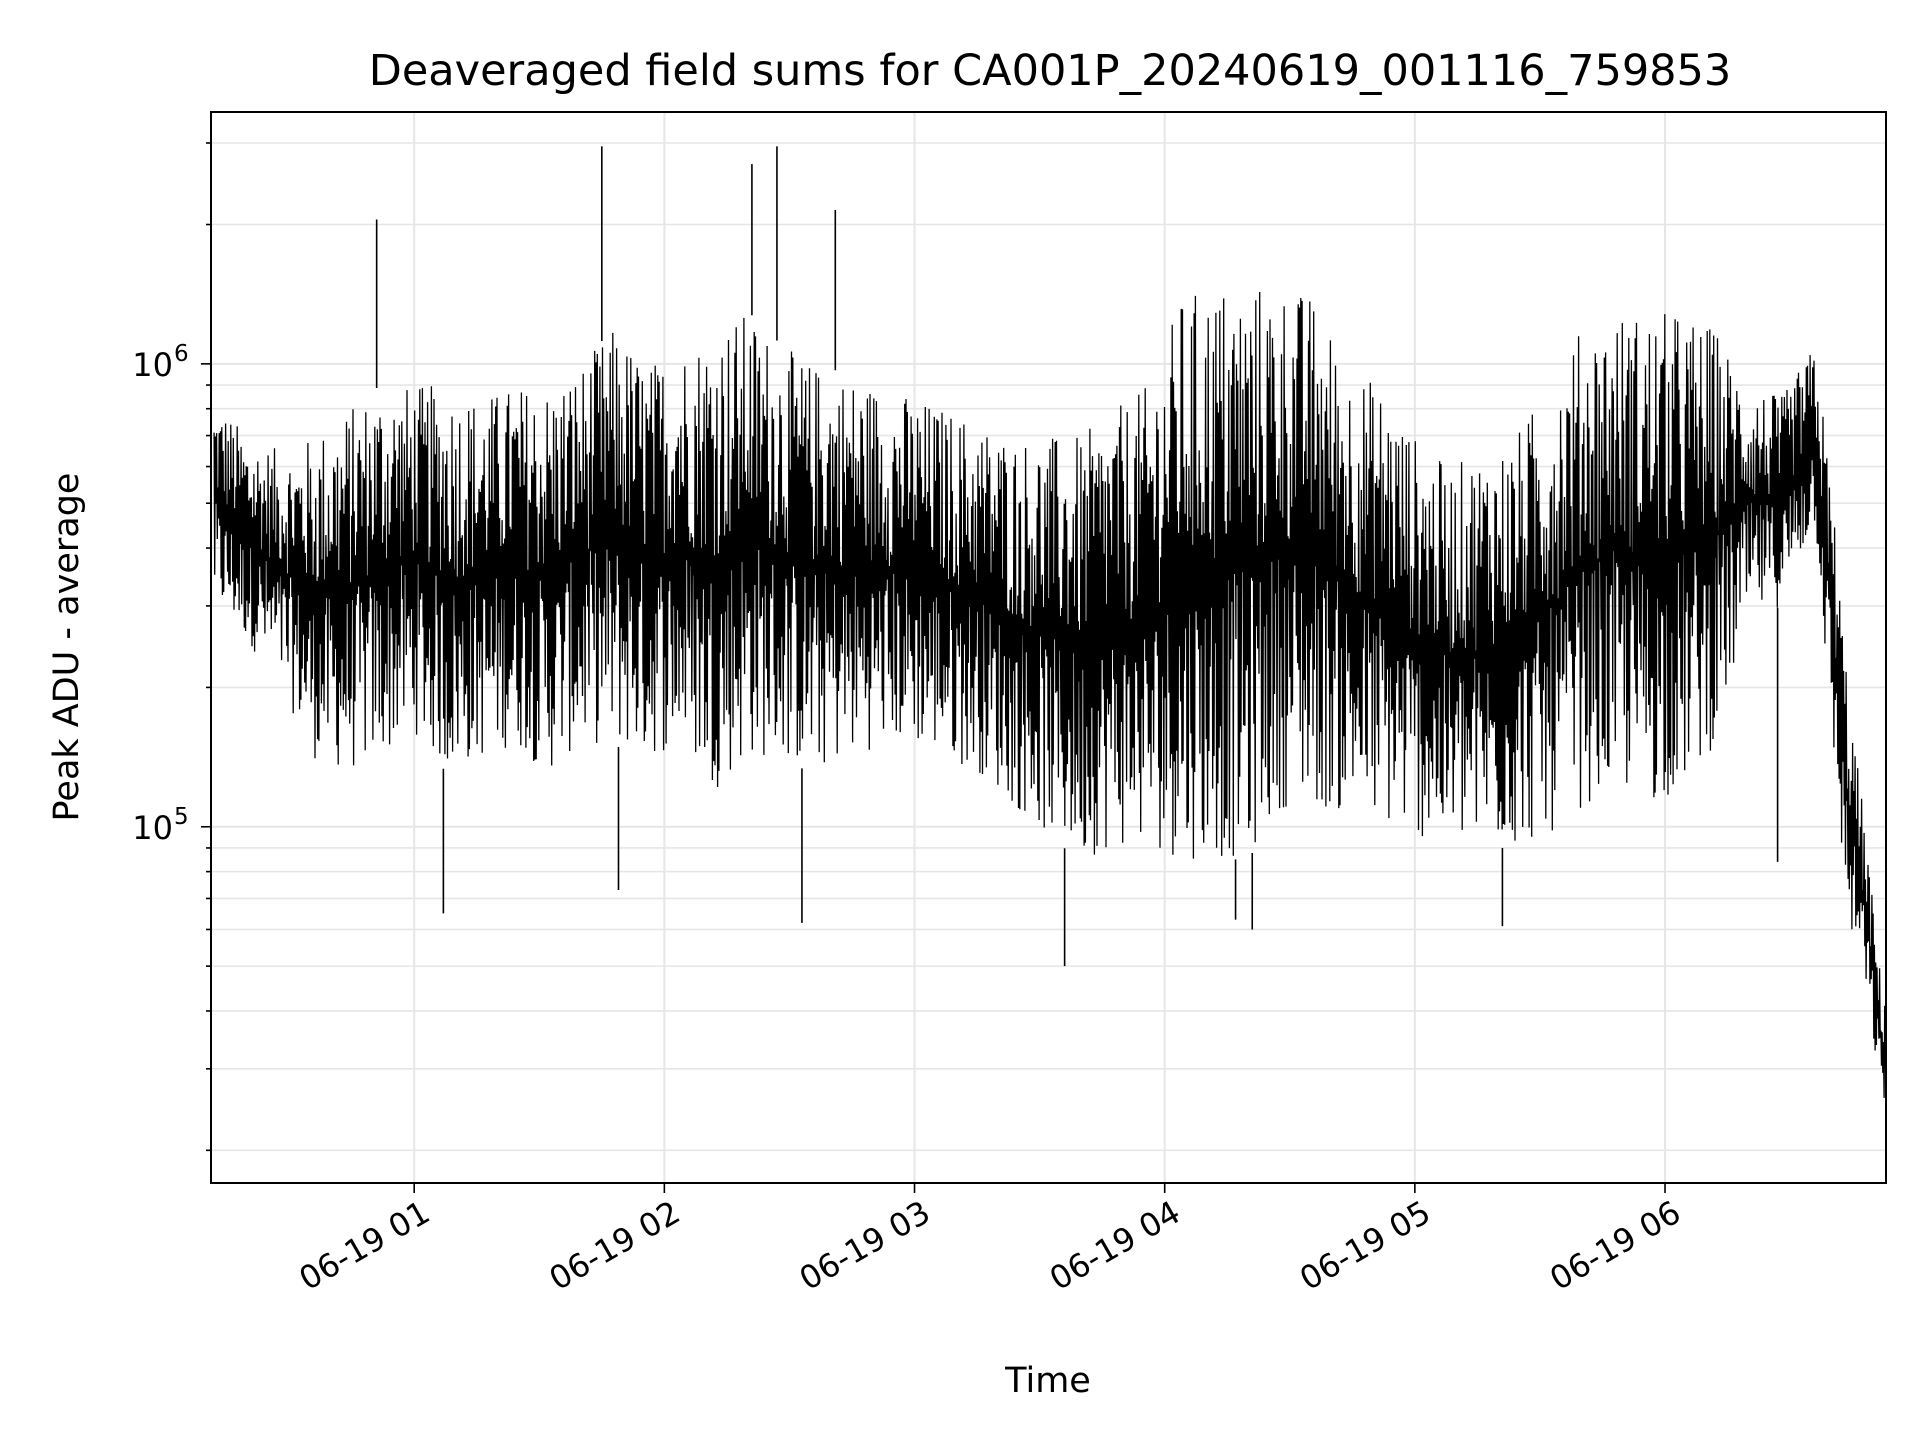 This screenshot has width=1920, height=1440. What do you see at coordinates (1047, 1381) in the screenshot?
I see `x-axis-label: Time` at bounding box center [1047, 1381].